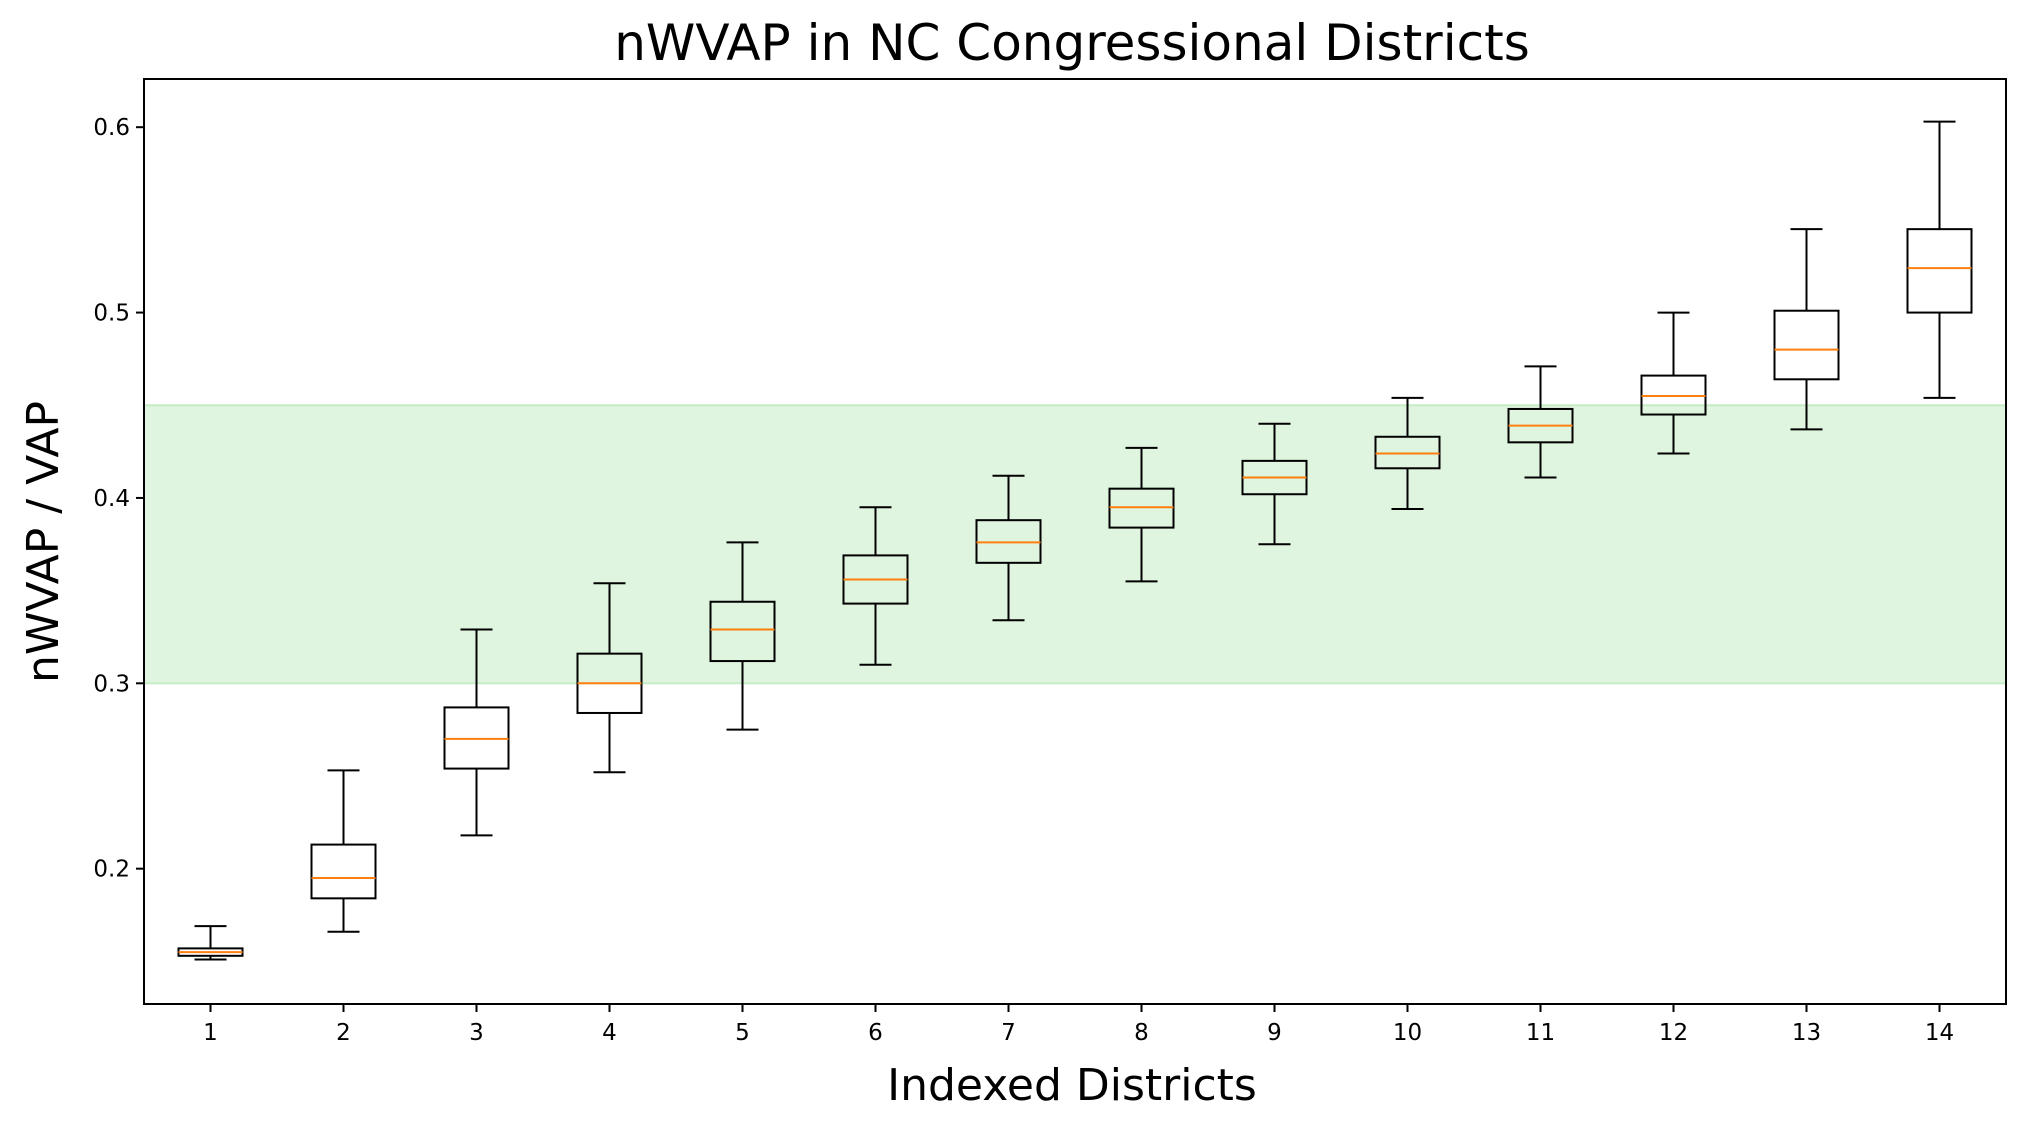 This screenshot has height=1129, width=2022. Describe the element at coordinates (875, 1033) in the screenshot. I see `x-tick-label: 6` at that location.